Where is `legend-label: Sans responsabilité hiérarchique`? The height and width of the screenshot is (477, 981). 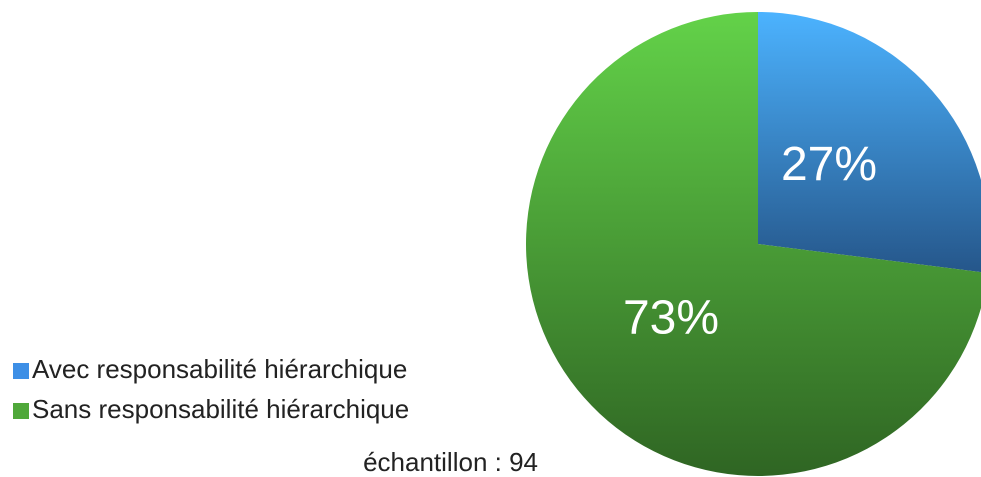
legend-label: Sans responsabilité hiérarchique is located at coordinates (220, 409).